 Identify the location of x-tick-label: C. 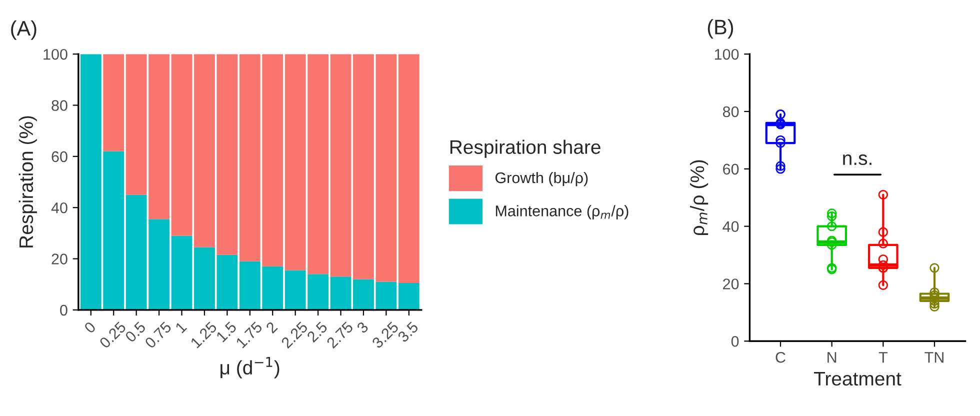
(781, 357).